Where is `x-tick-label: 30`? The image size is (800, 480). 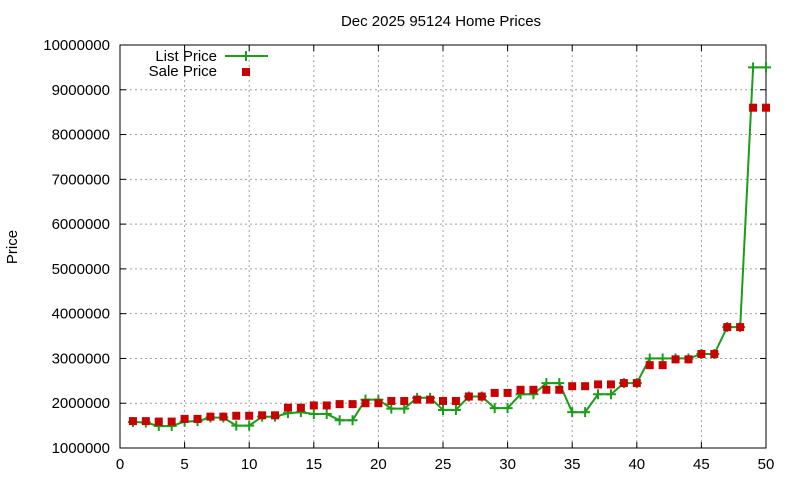
x-tick-label: 30 is located at coordinates (507, 464).